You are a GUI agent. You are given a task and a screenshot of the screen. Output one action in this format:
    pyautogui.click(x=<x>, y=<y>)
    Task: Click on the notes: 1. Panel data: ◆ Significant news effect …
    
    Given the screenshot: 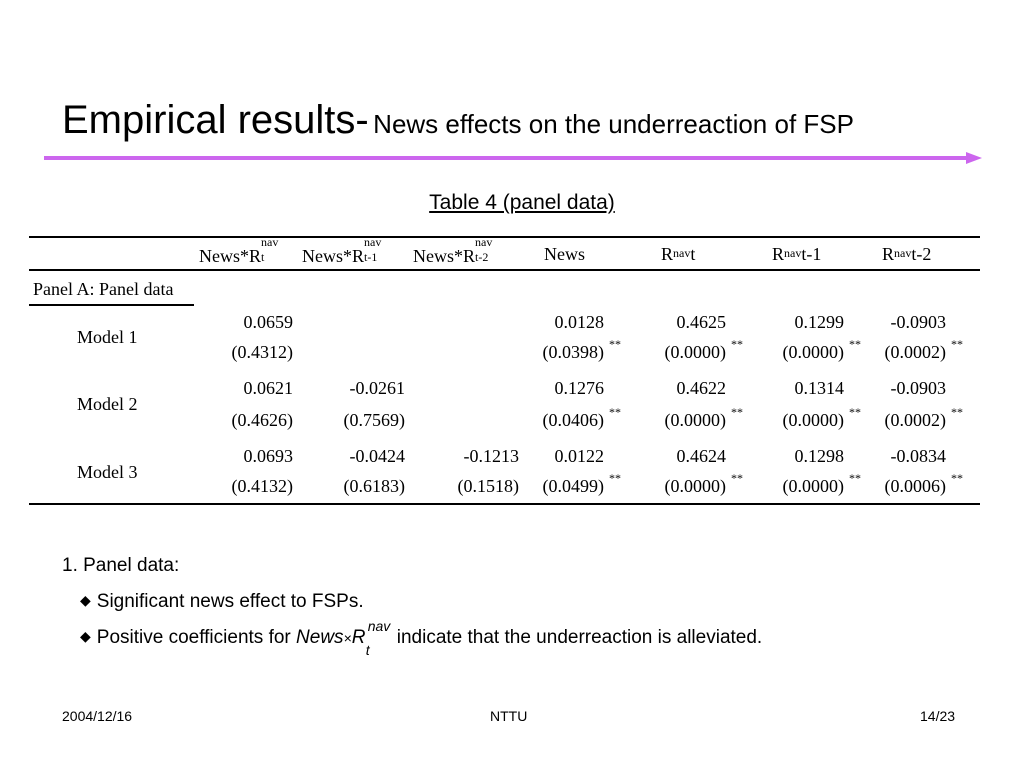 What is the action you would take?
    pyautogui.click(x=412, y=603)
    